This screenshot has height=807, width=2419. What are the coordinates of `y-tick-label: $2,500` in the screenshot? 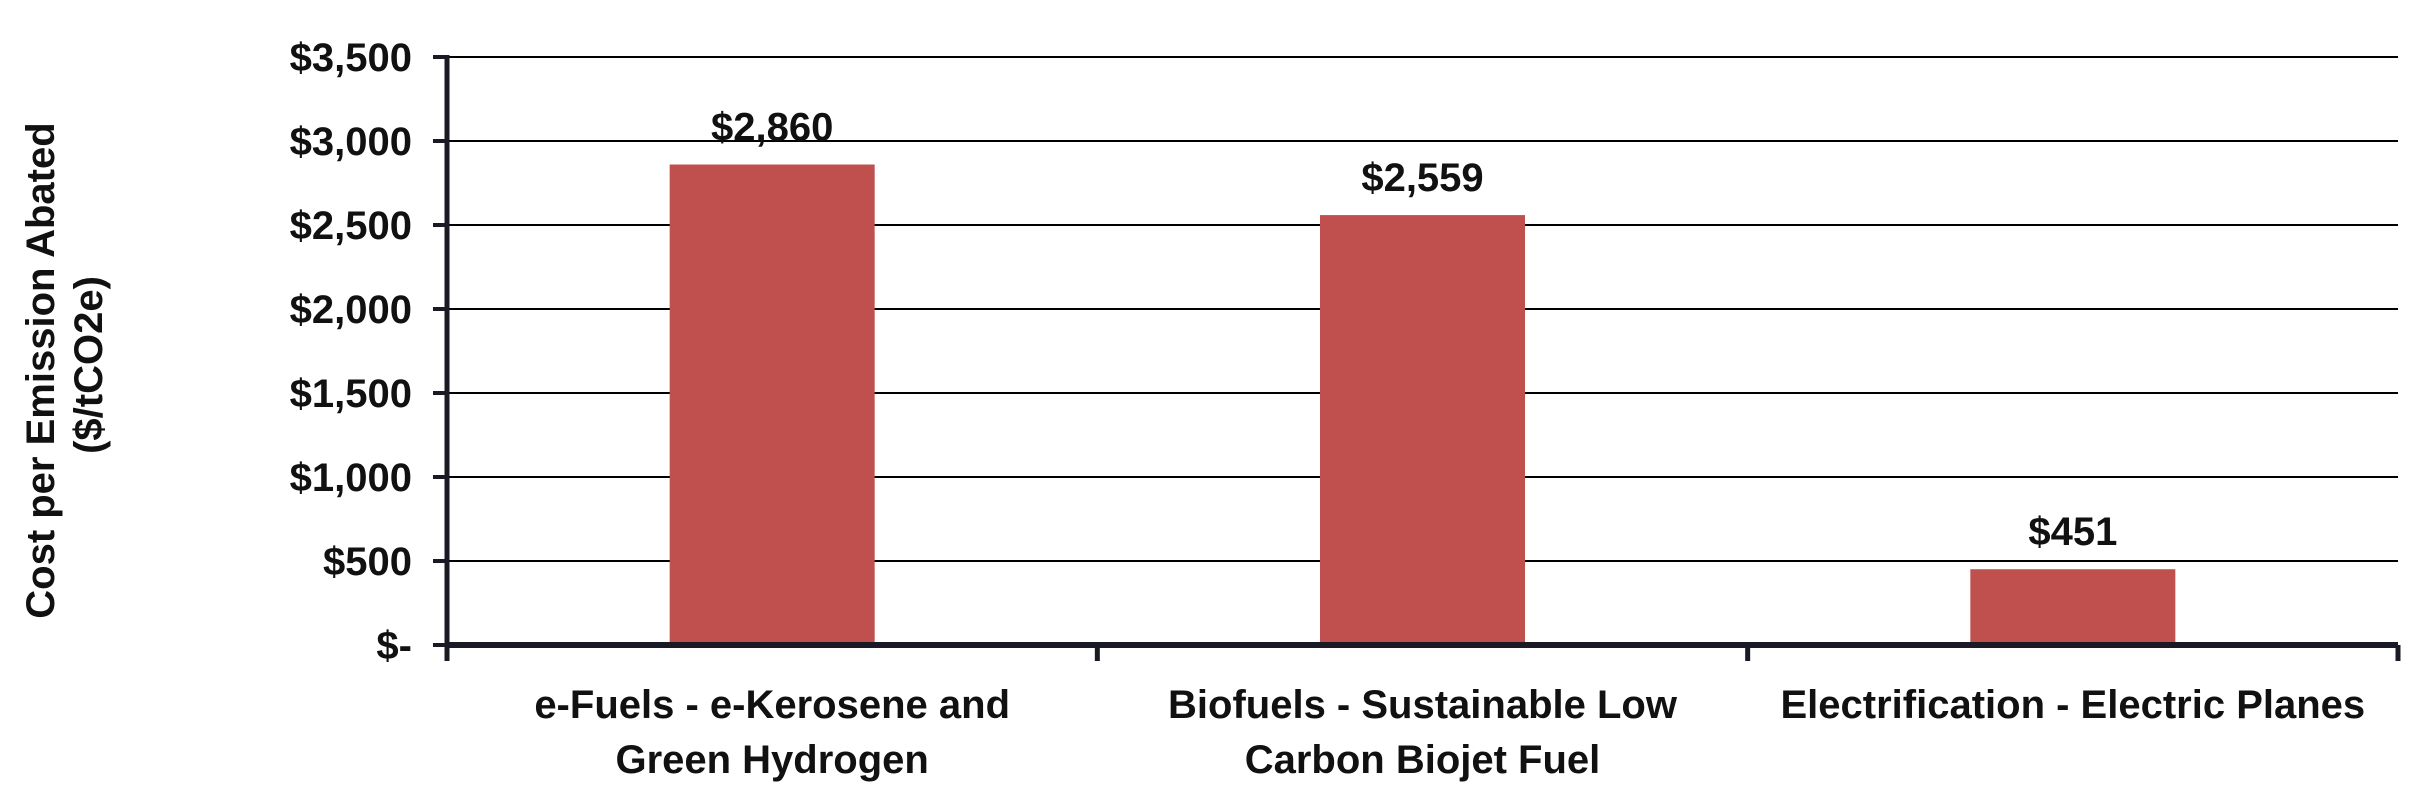 It's located at (351, 226).